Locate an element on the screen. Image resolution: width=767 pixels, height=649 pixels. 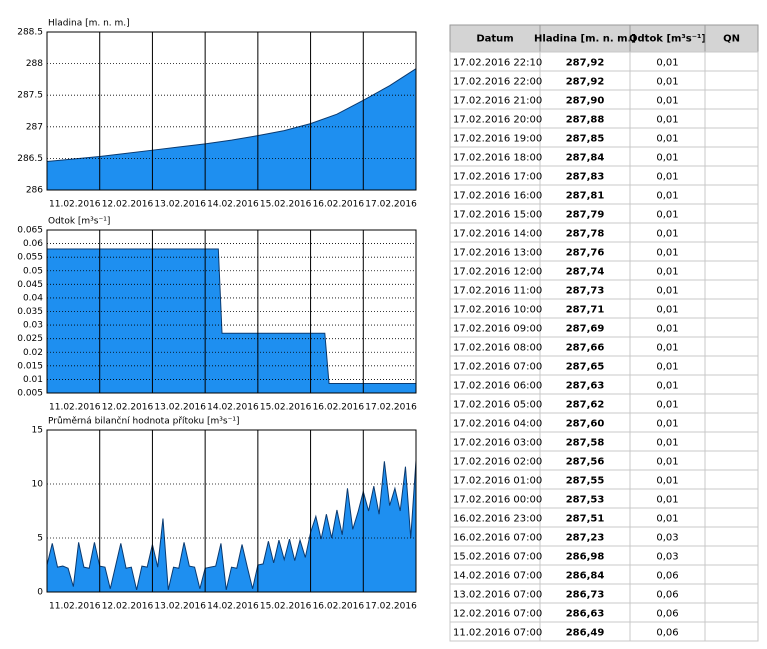
table-text: 17.02.2016 15:00 is located at coordinates (497, 215).